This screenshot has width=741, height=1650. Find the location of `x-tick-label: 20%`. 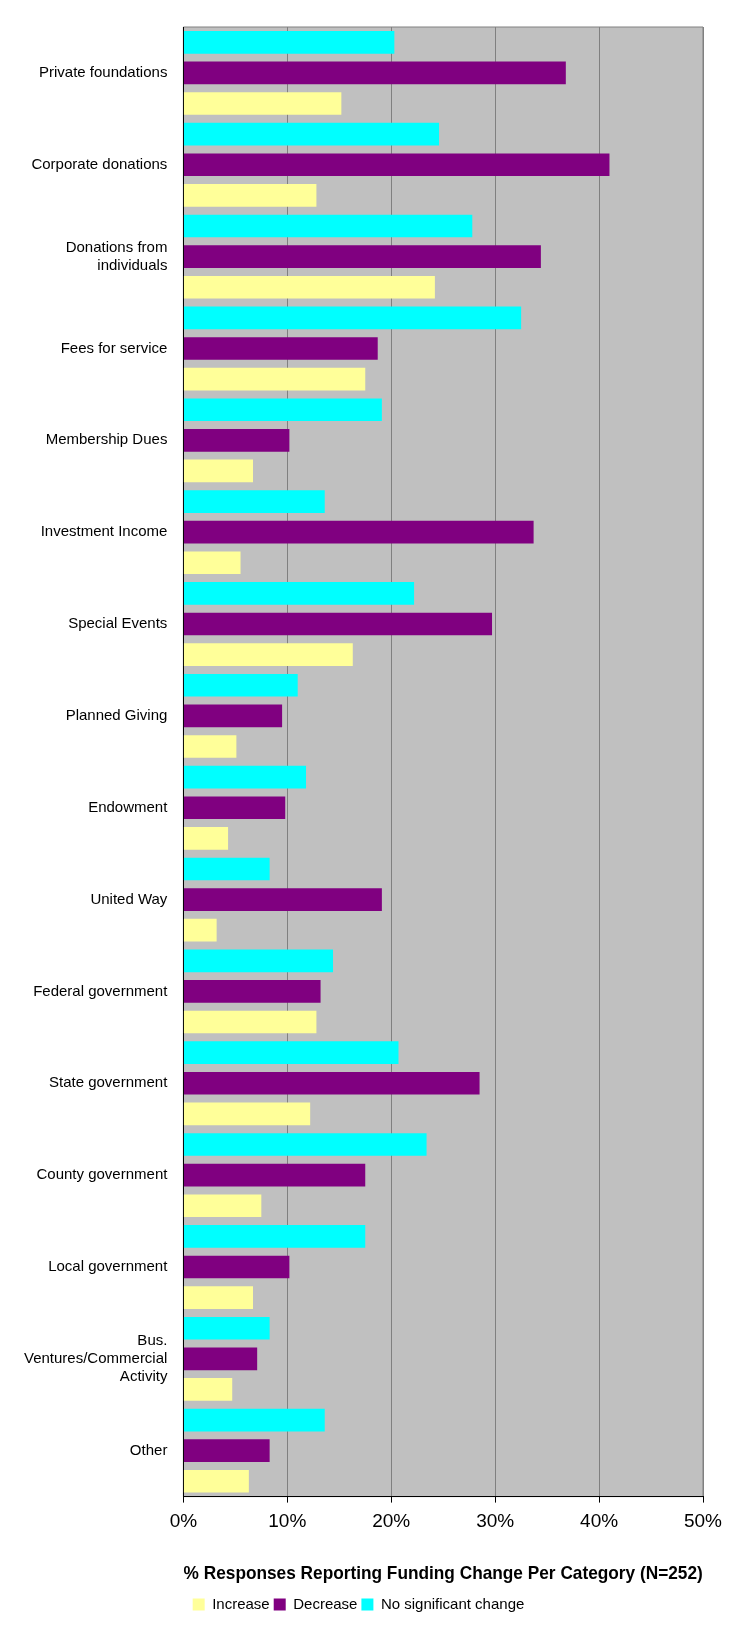

x-tick-label: 20% is located at coordinates (391, 1521).